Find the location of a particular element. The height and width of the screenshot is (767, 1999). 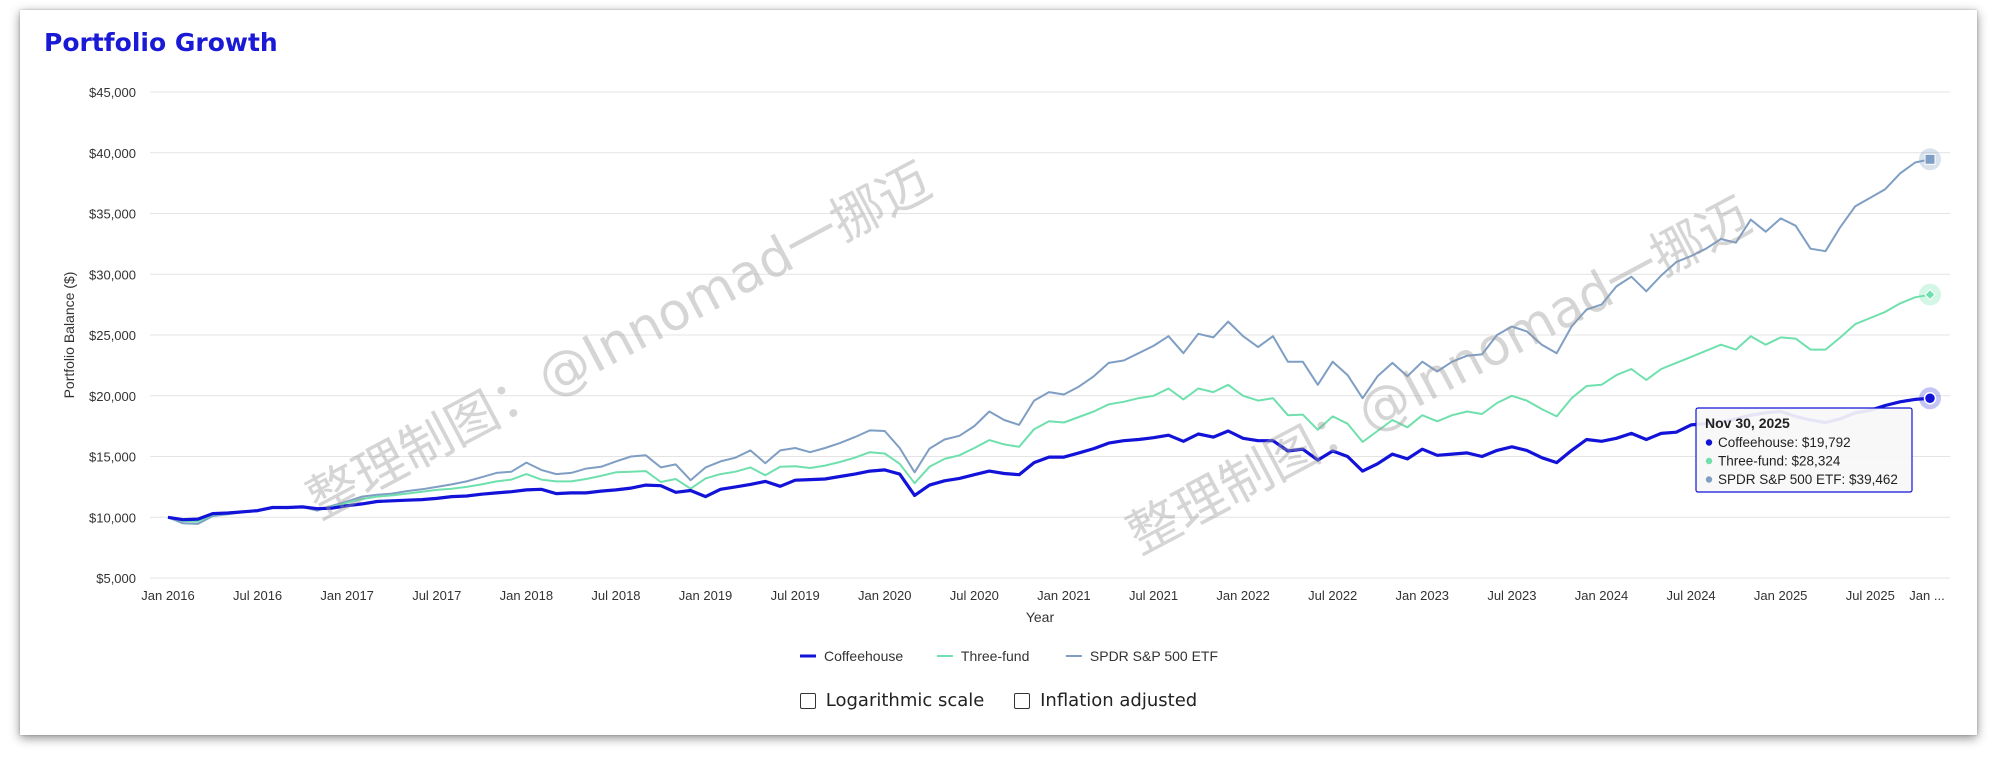

legend-label: Coffeehouse is located at coordinates (863, 656).